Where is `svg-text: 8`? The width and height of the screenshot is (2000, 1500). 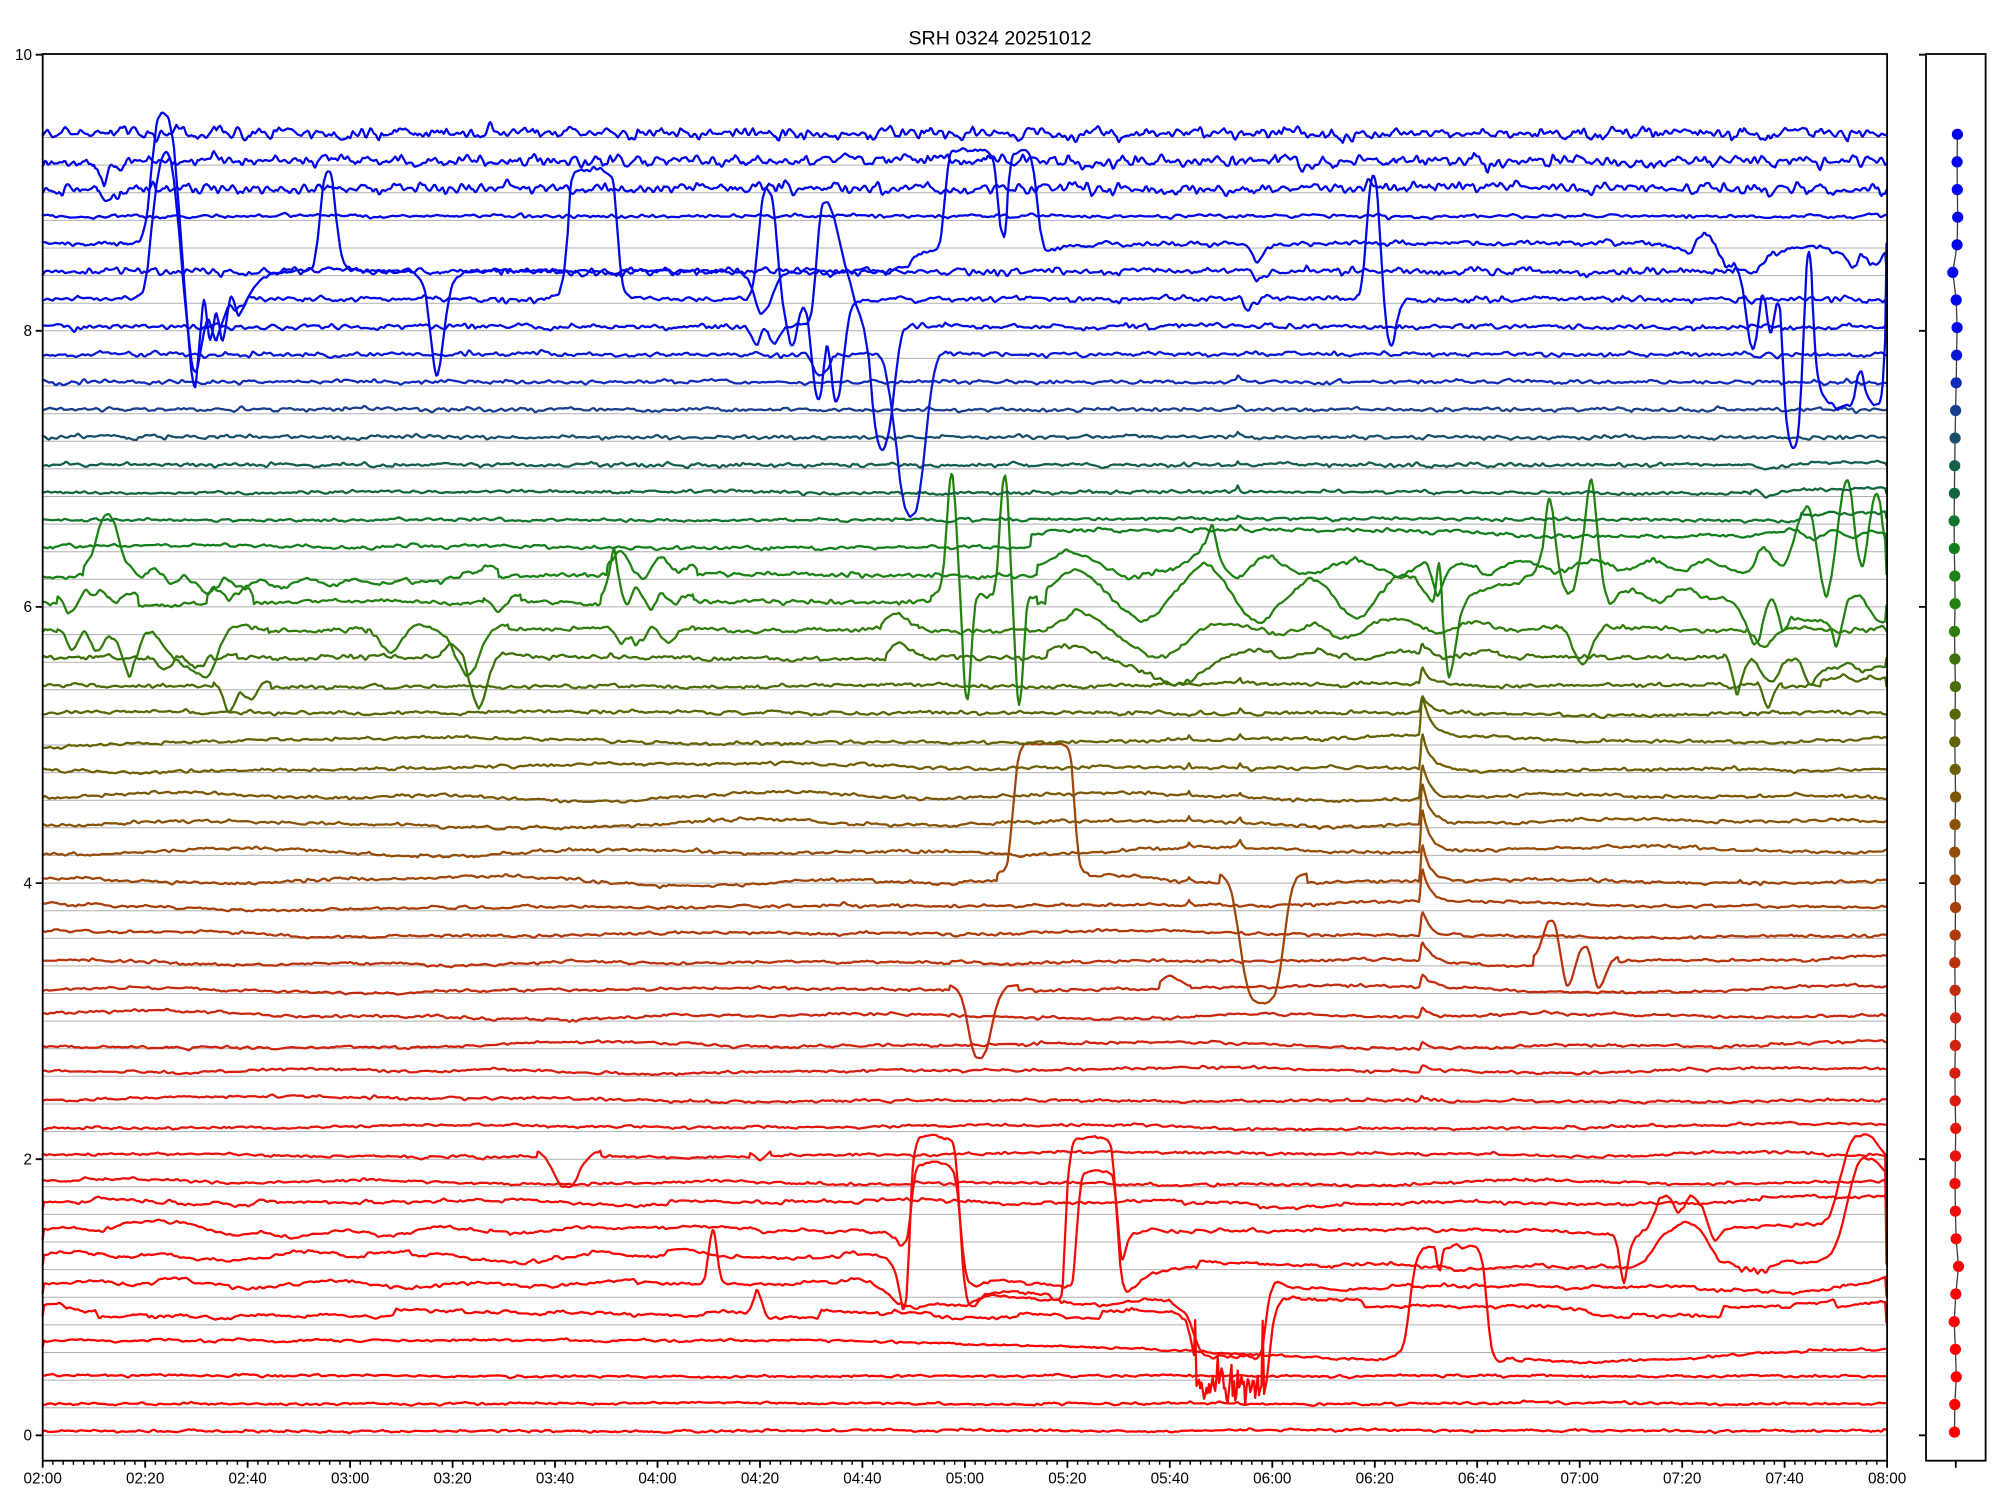
svg-text: 8 is located at coordinates (27, 331).